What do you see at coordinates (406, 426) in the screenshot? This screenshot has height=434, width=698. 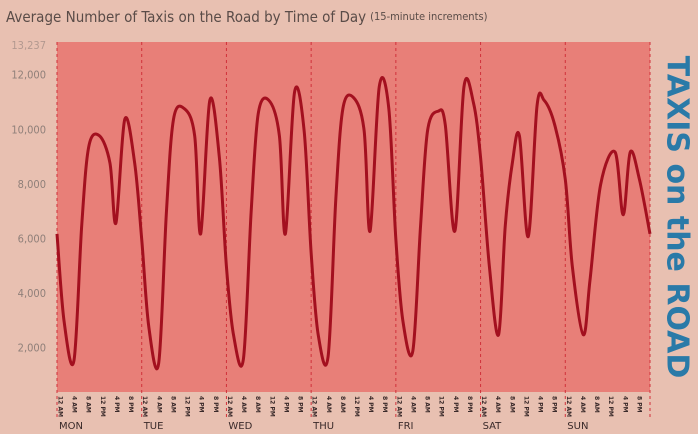 I see `day-label: FRI` at bounding box center [406, 426].